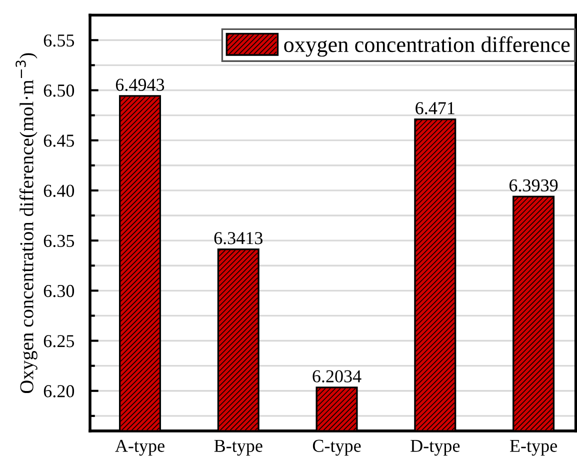 The width and height of the screenshot is (577, 457). What do you see at coordinates (238, 238) in the screenshot?
I see `data-label: 6.3413` at bounding box center [238, 238].